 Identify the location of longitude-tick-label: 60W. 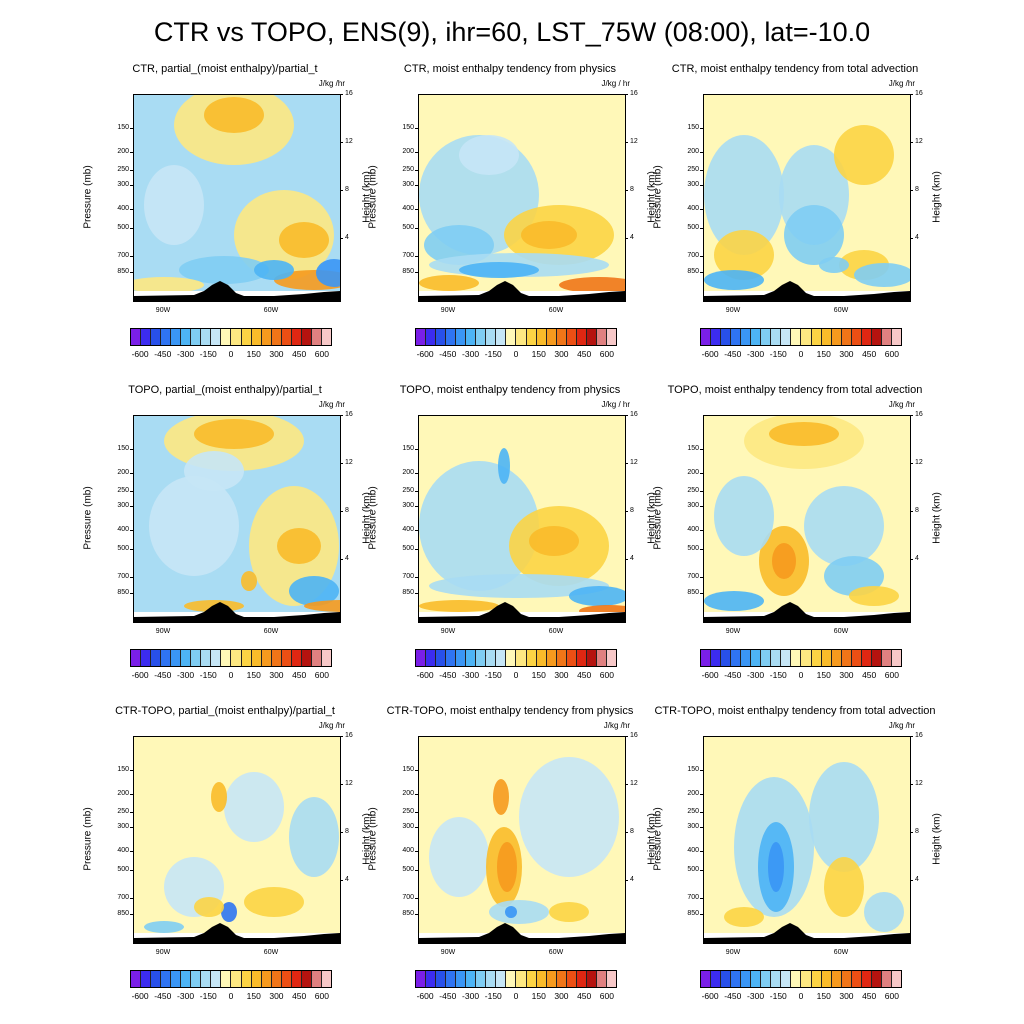
(841, 952).